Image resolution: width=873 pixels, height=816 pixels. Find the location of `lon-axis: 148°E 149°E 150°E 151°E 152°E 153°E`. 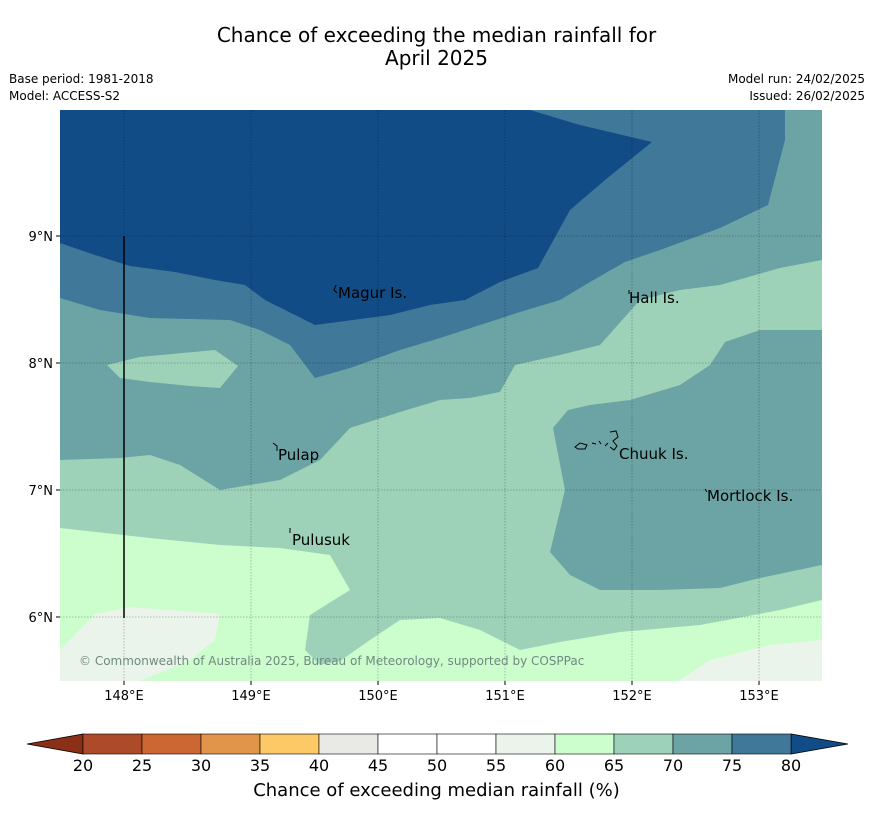

lon-axis: 148°E 149°E 150°E 151°E 152°E 153°E is located at coordinates (441, 692).